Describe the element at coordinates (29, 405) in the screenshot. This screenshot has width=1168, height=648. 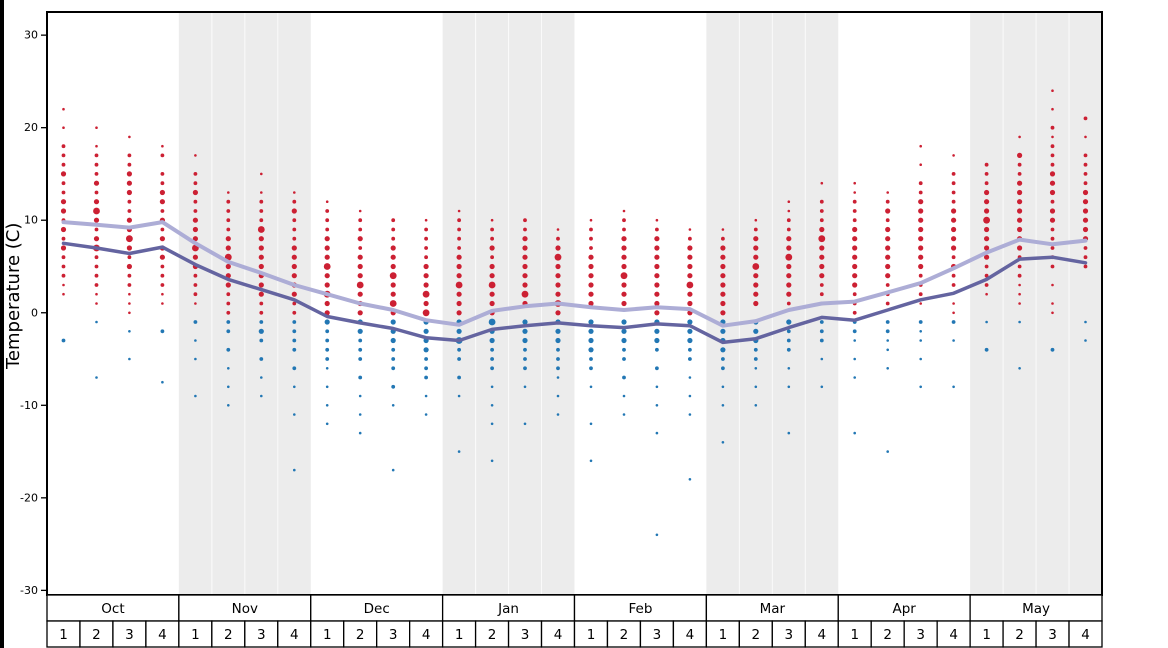
I see `y-tick-label: -10` at that location.